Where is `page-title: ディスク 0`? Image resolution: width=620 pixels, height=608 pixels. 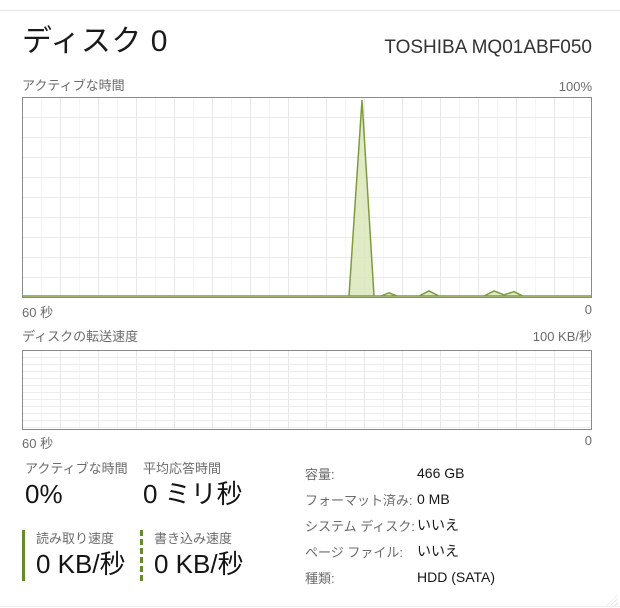
page-title: ディスク 0 is located at coordinates (95, 41).